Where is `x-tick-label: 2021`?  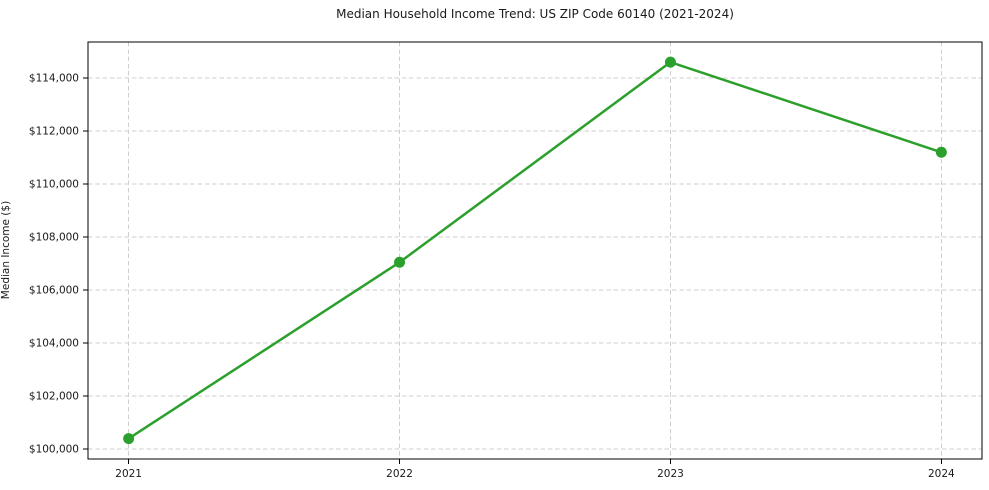 x-tick-label: 2021 is located at coordinates (128, 474).